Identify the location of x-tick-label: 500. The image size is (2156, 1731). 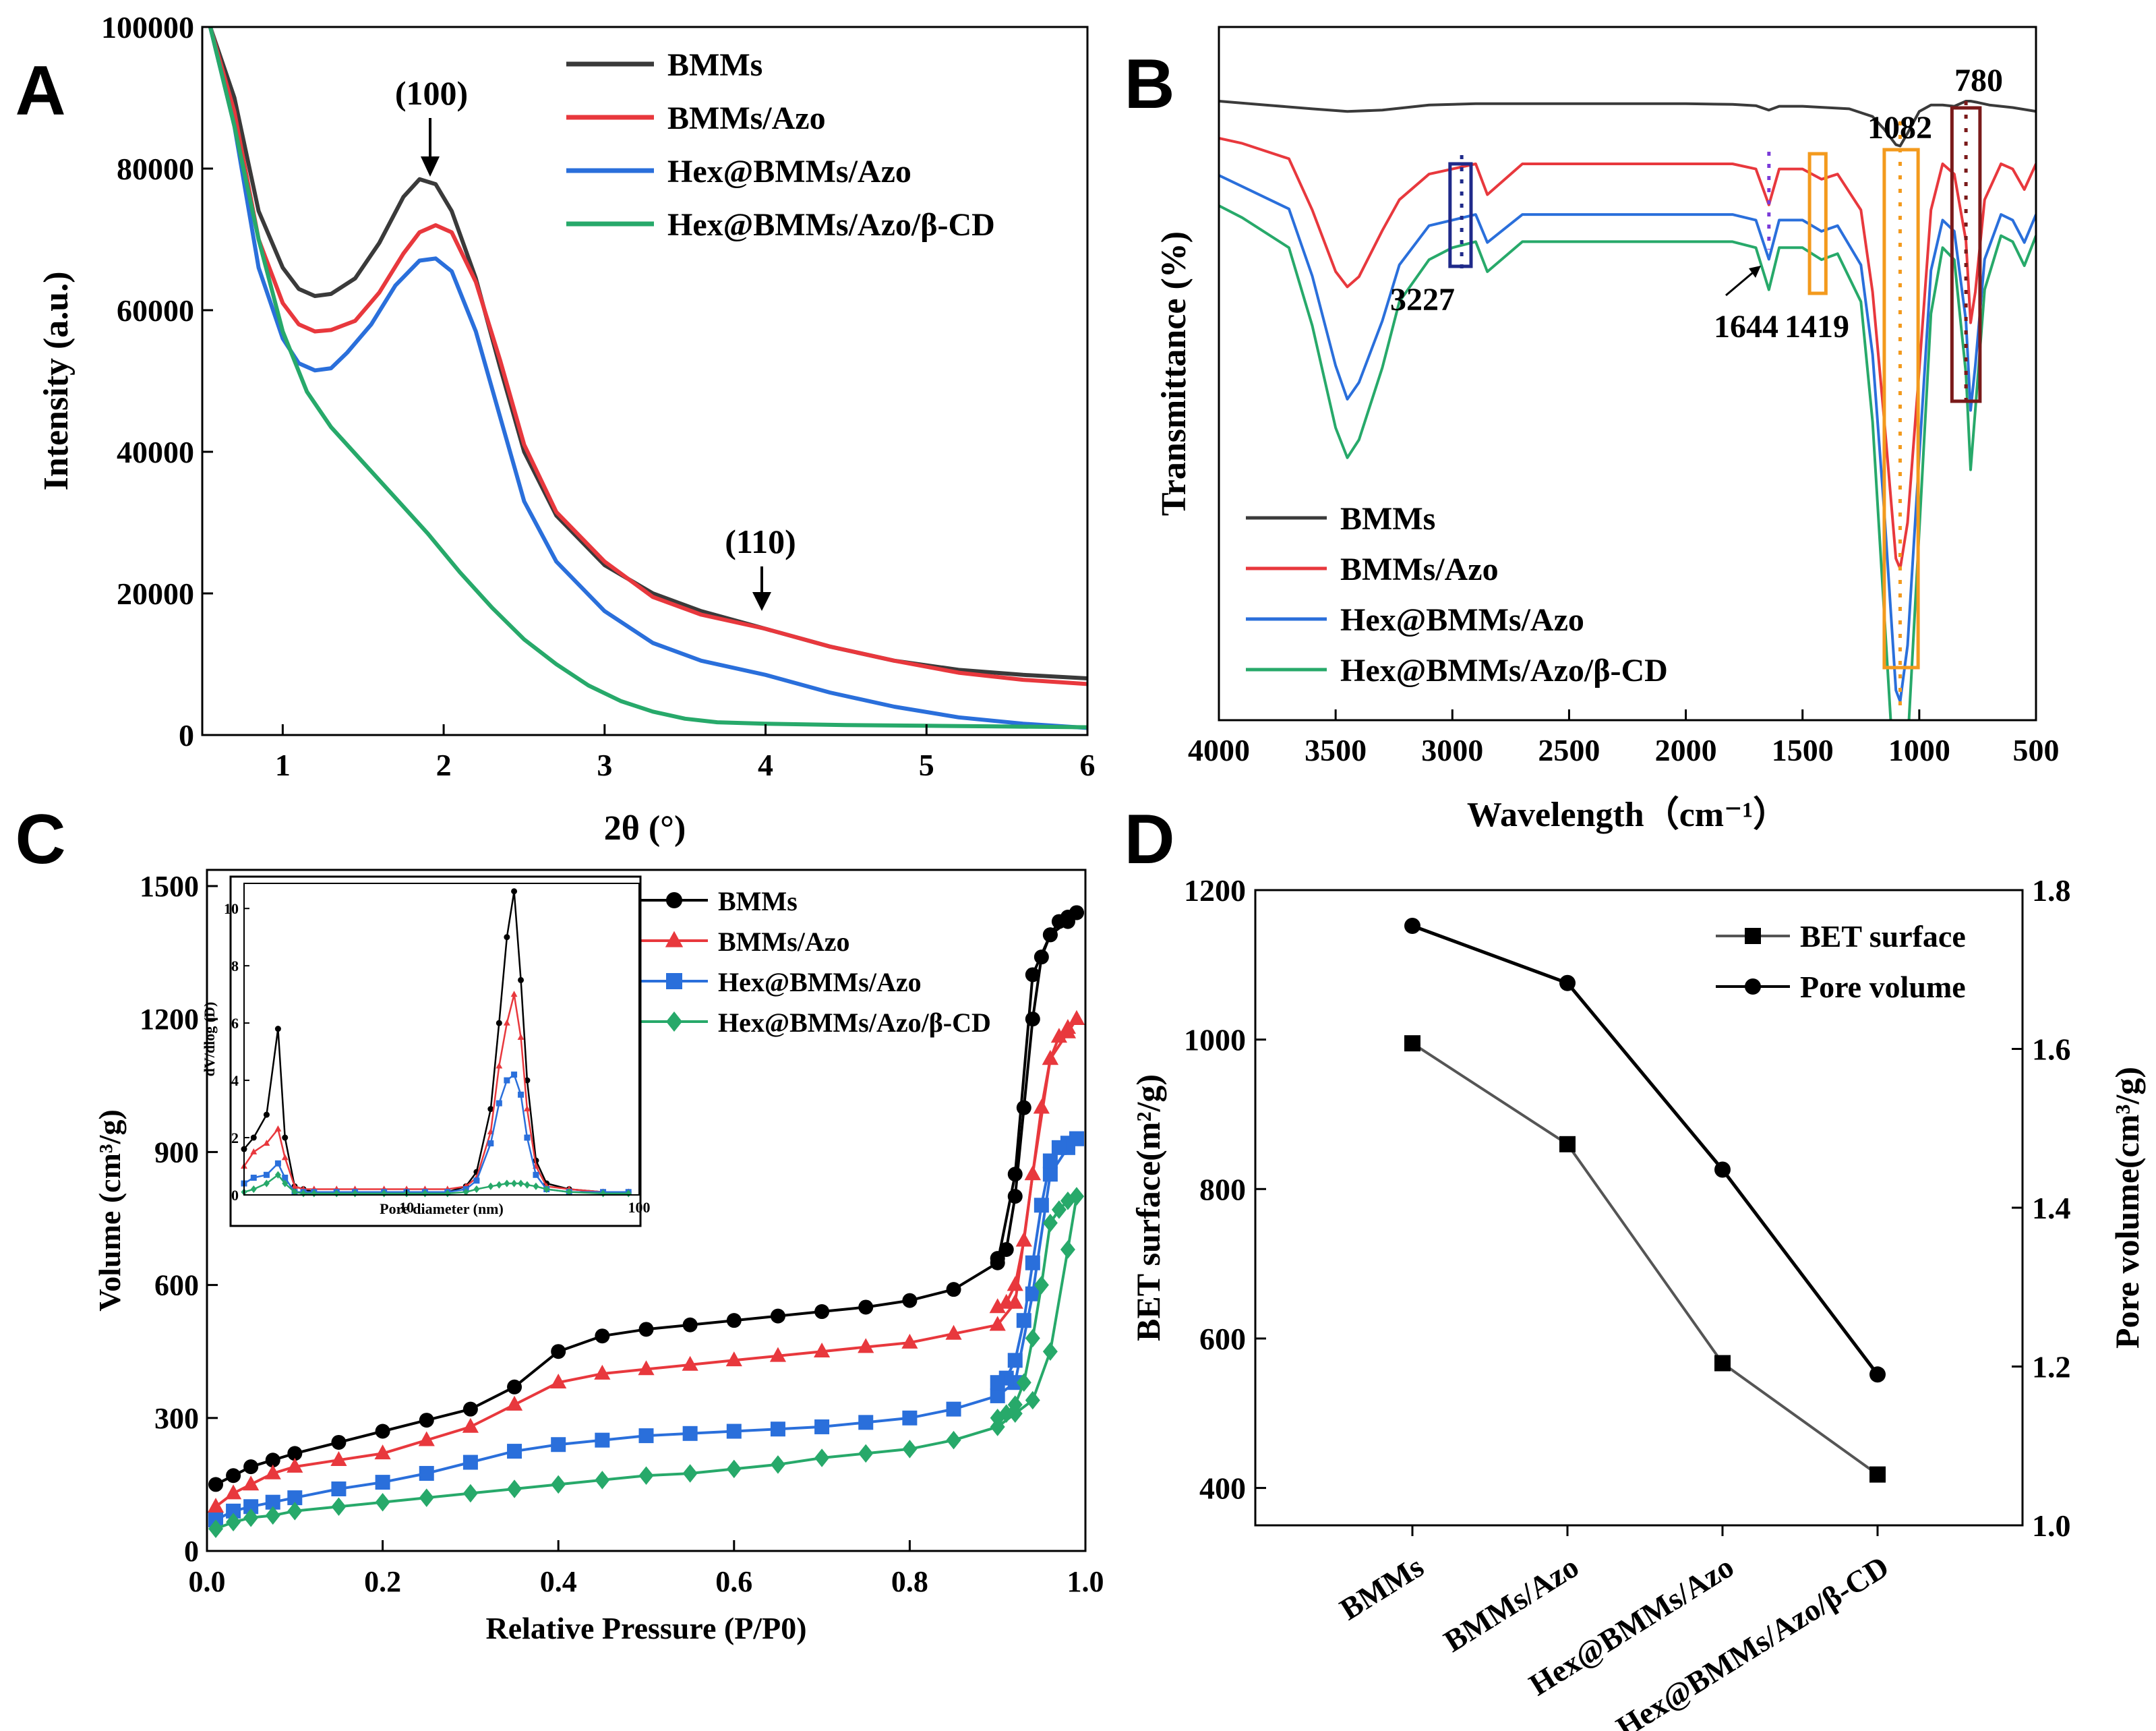
(2036, 750).